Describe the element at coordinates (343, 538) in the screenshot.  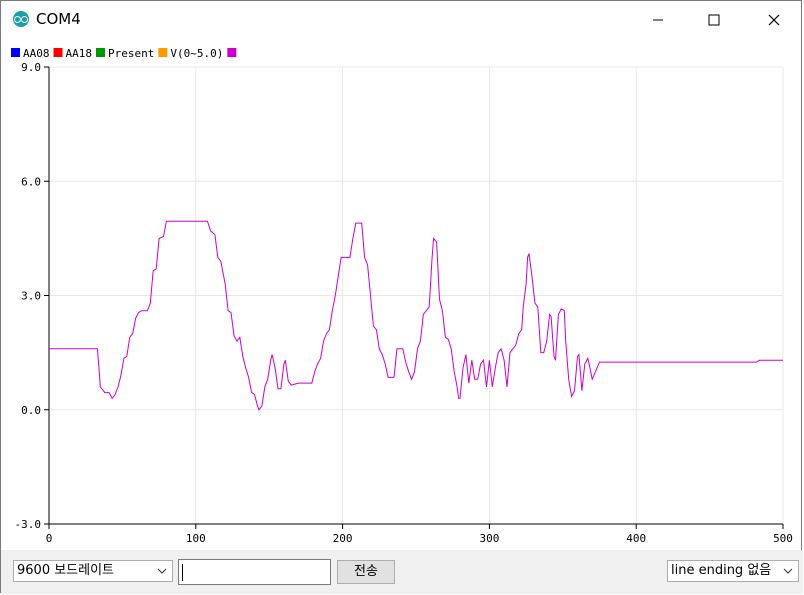
I see `x-tick-label-2: 200` at that location.